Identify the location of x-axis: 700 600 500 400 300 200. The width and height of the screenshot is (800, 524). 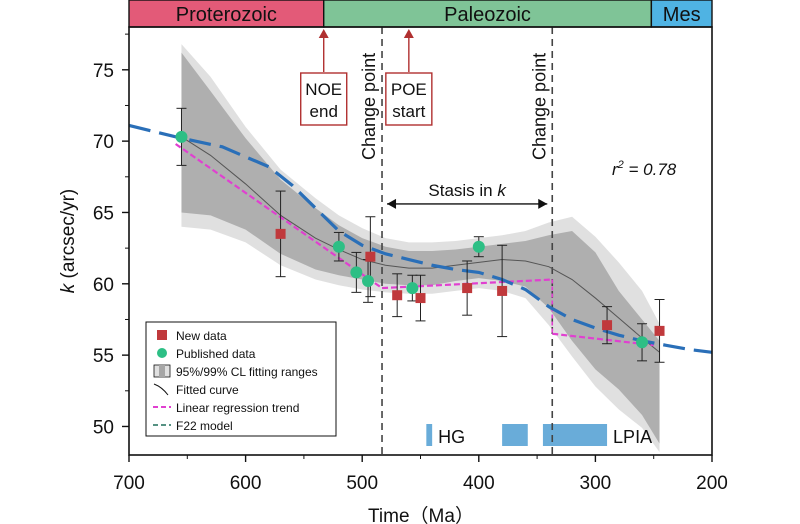
(420, 474).